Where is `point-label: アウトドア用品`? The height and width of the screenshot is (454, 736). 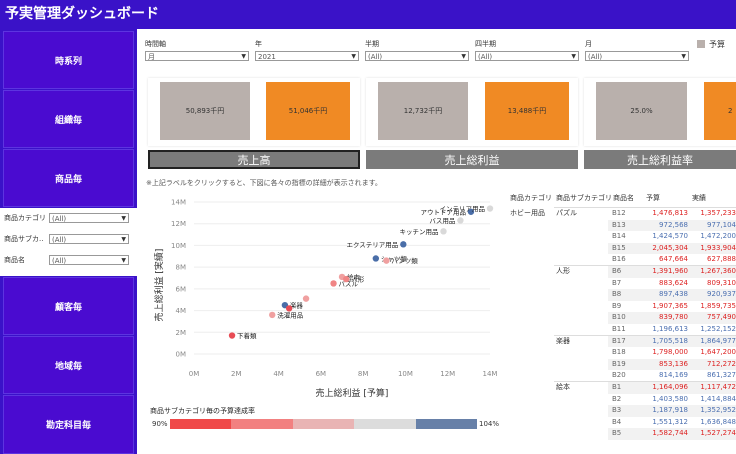
point-label: アウトドア用品 is located at coordinates (443, 212).